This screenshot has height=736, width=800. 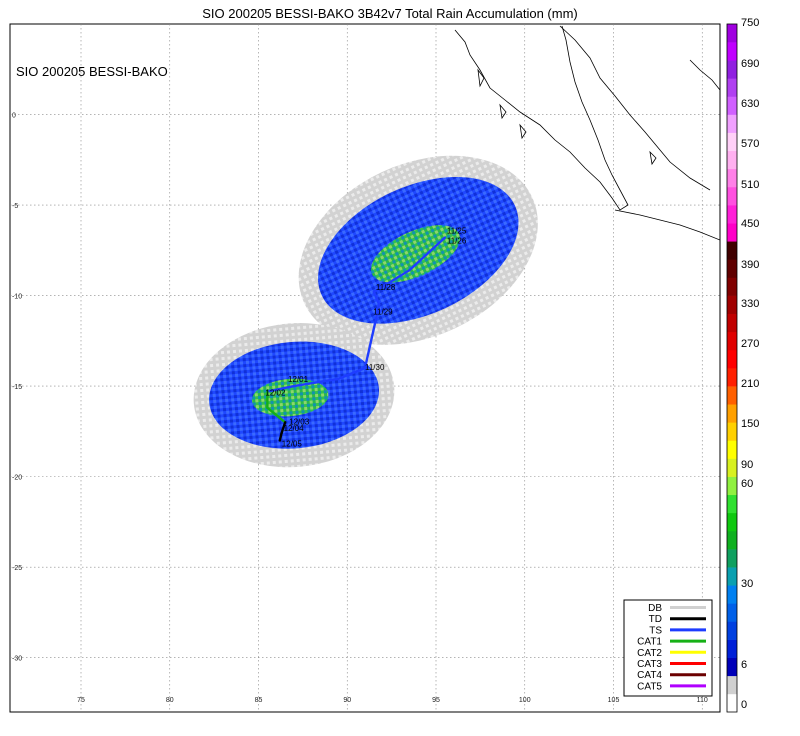 I want to click on track-date-label: 12/03, so click(x=299, y=421).